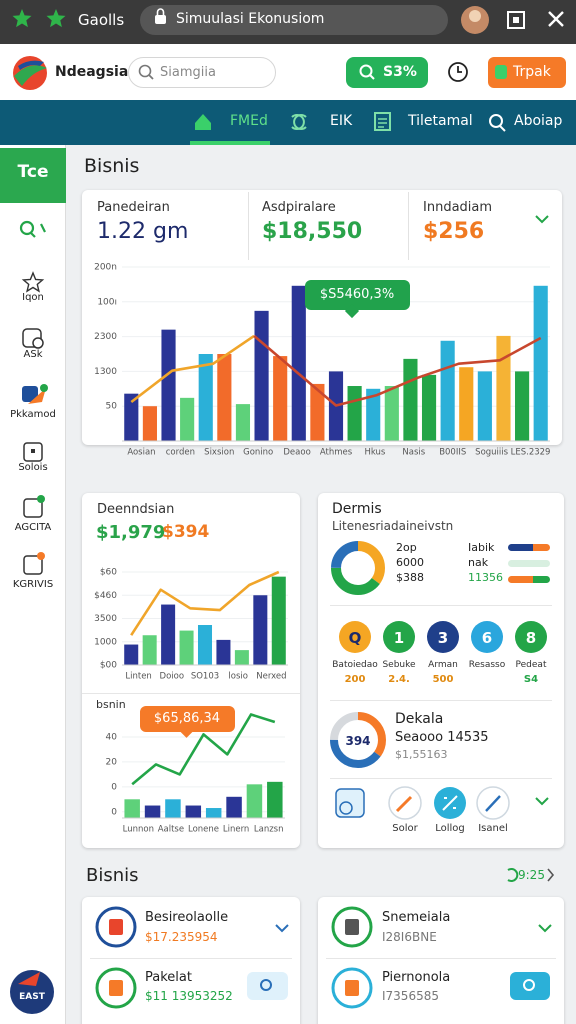 The image size is (576, 1024). Describe the element at coordinates (399, 637) in the screenshot. I see `stat-circle-icon: 1` at that location.